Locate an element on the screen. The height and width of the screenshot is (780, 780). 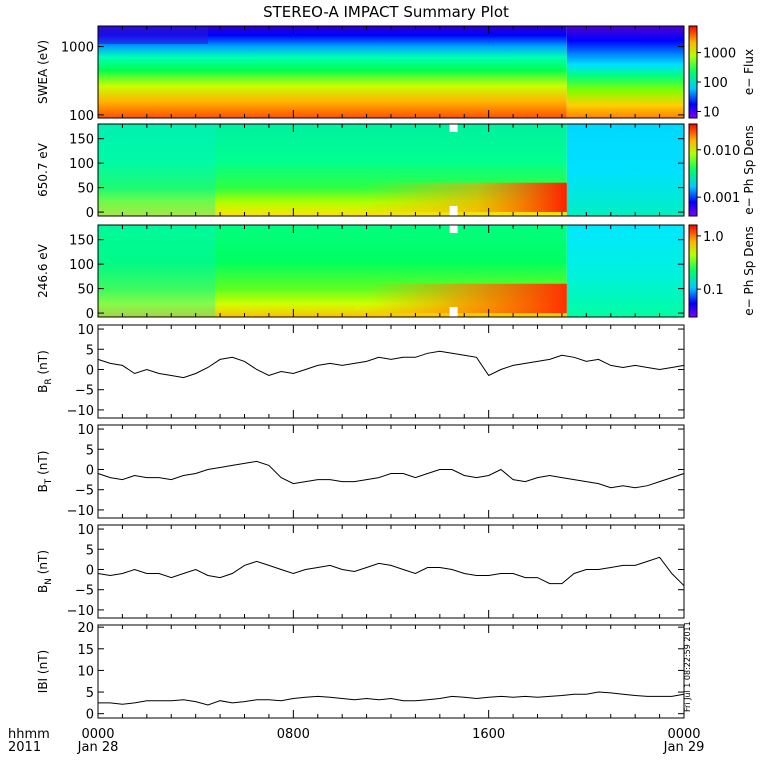
colorbar-tick-label: 10 is located at coordinates (711, 112).